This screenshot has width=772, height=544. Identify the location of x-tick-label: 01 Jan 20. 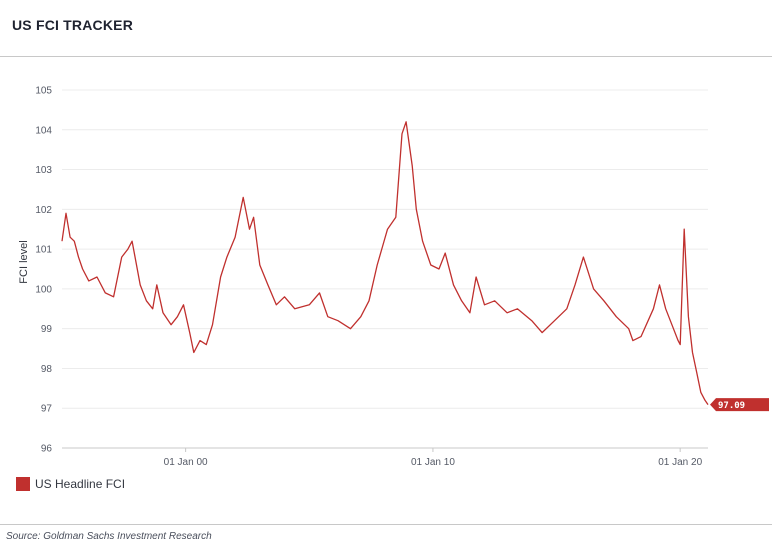
(680, 462).